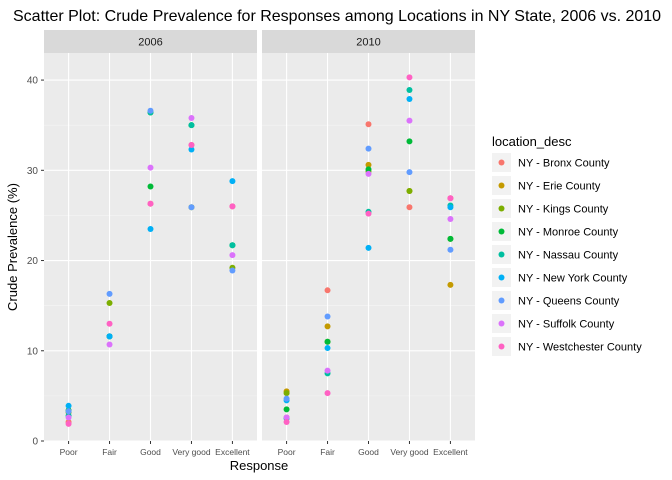  What do you see at coordinates (553, 323) in the screenshot?
I see `legend-item-ny-suffolk-county: NY - Suffolk County` at bounding box center [553, 323].